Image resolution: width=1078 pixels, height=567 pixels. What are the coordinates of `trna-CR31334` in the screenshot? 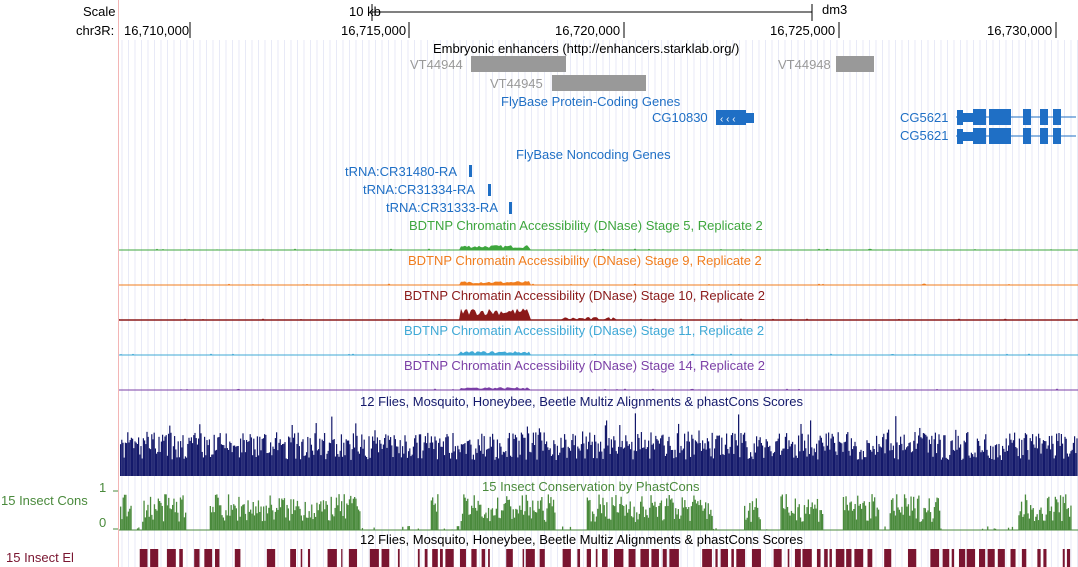 It's located at (489, 190).